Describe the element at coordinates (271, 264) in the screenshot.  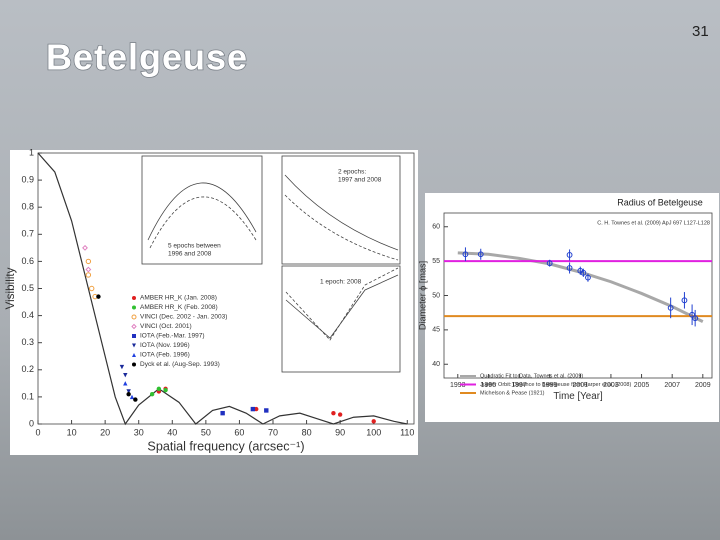
I see `insets` at that location.